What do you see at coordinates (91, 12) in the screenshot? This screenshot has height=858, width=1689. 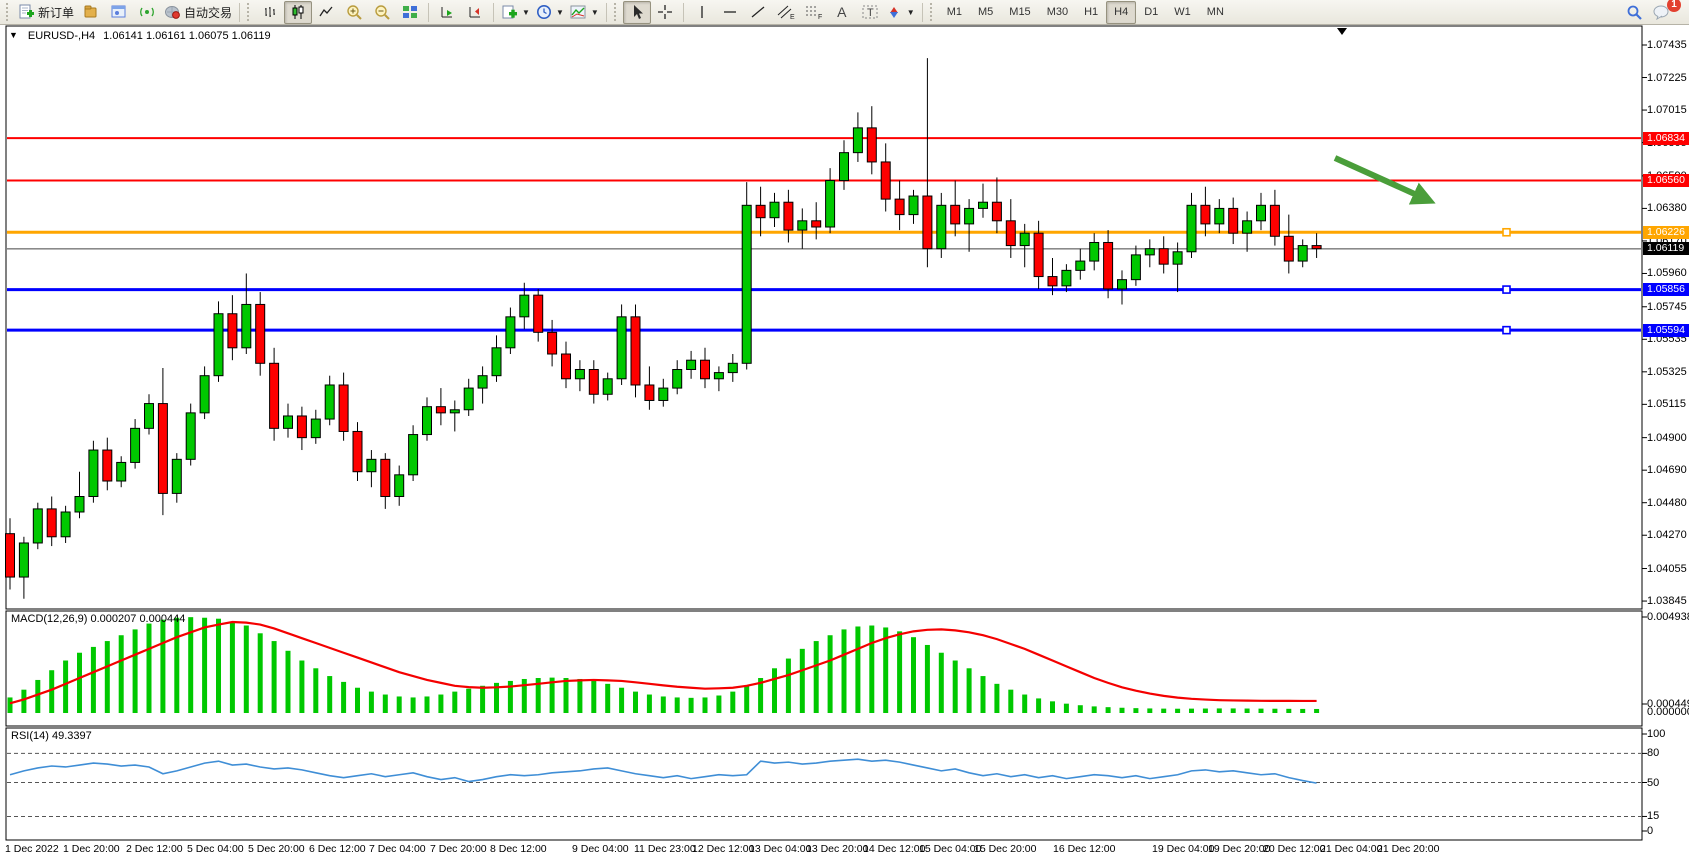 I see `profiles-button` at bounding box center [91, 12].